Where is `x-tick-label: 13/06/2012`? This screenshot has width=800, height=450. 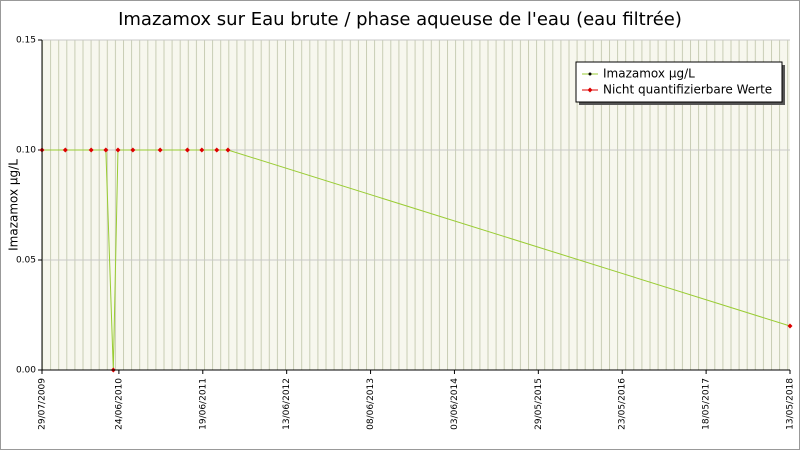 x-tick-label: 13/06/2012 is located at coordinates (287, 404).